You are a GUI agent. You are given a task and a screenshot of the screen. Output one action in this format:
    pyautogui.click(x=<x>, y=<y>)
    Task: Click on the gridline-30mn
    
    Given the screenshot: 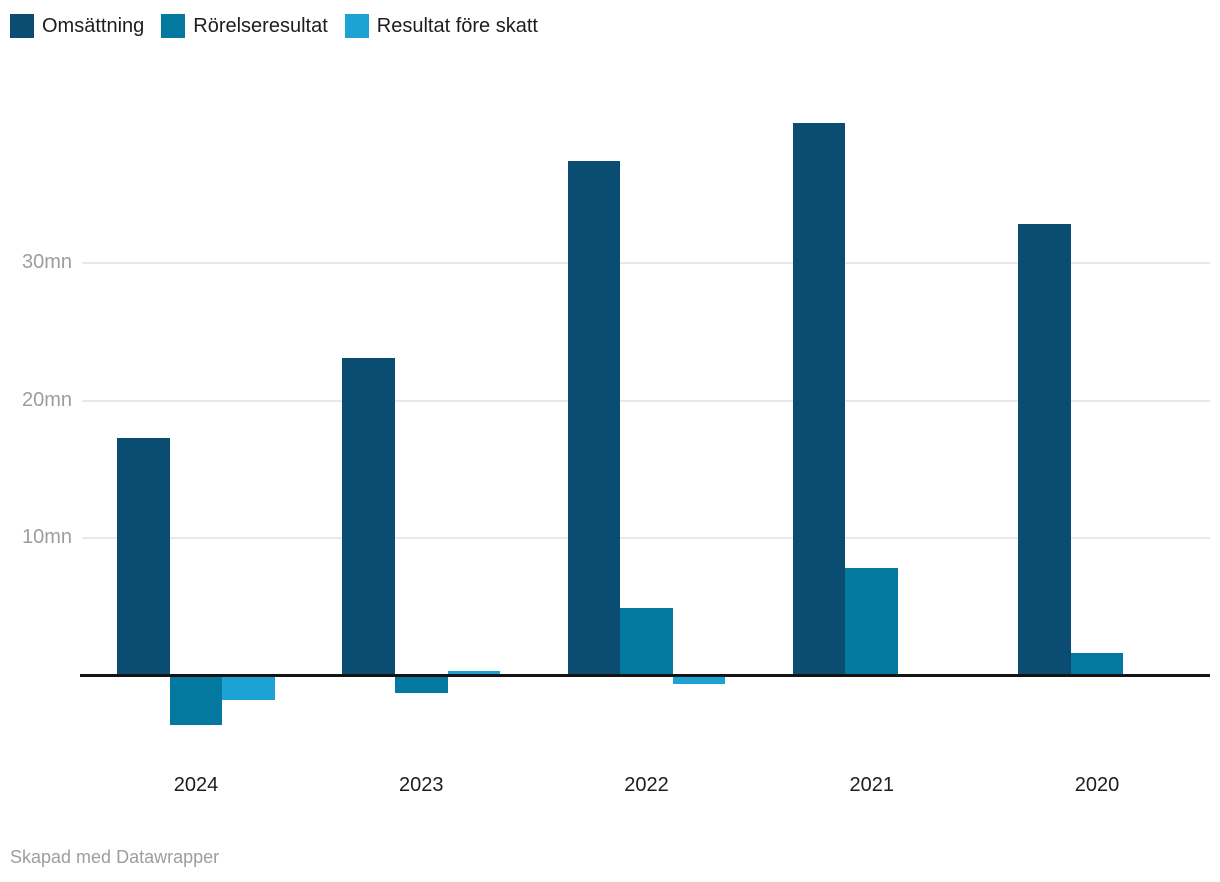 What is the action you would take?
    pyautogui.click(x=646, y=263)
    